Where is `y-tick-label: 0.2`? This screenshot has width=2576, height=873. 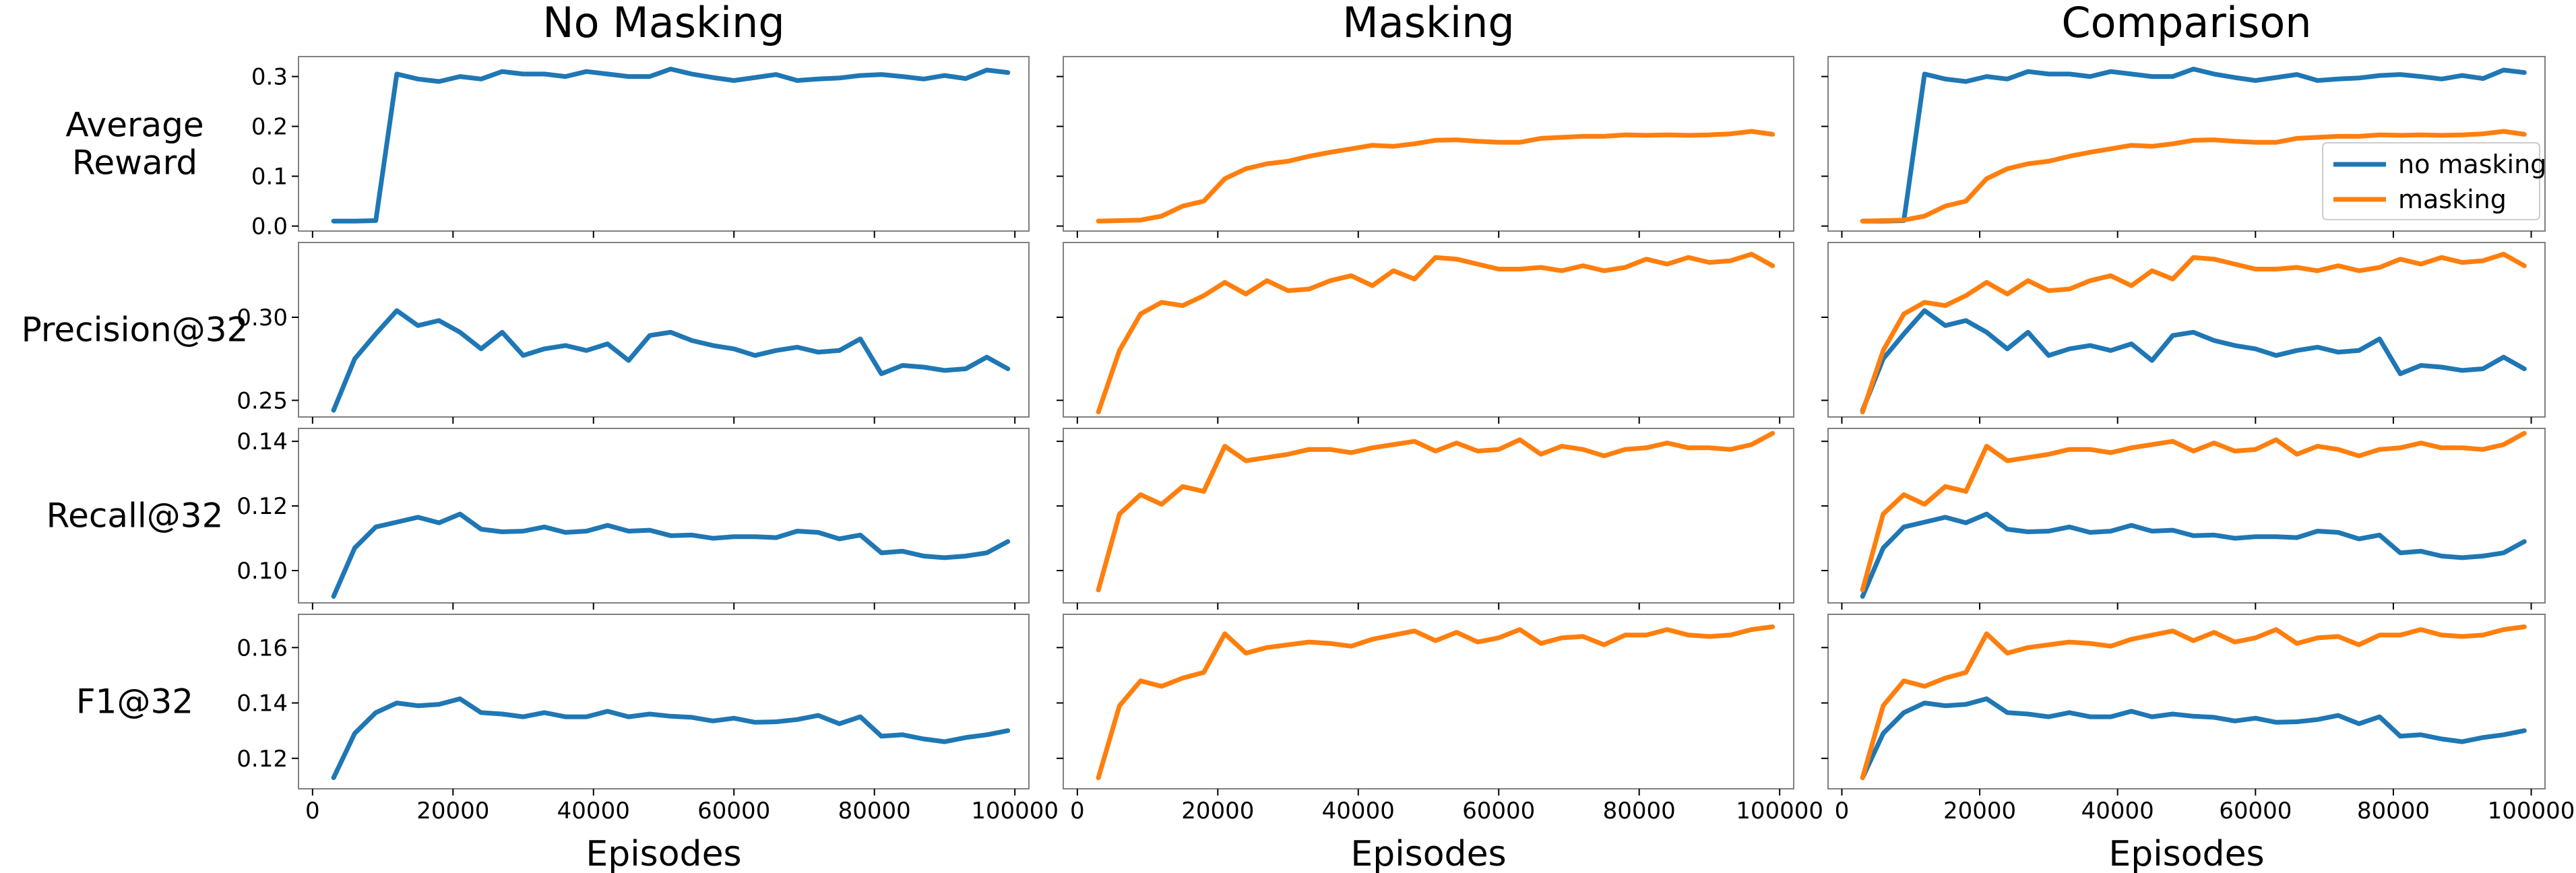 y-tick-label: 0.2 is located at coordinates (269, 128).